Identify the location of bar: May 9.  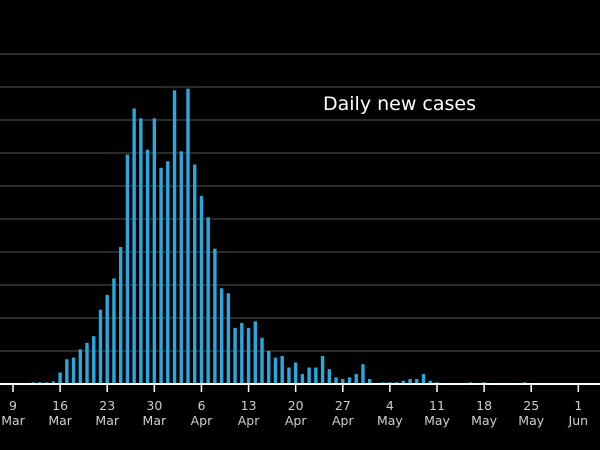
(423, 379).